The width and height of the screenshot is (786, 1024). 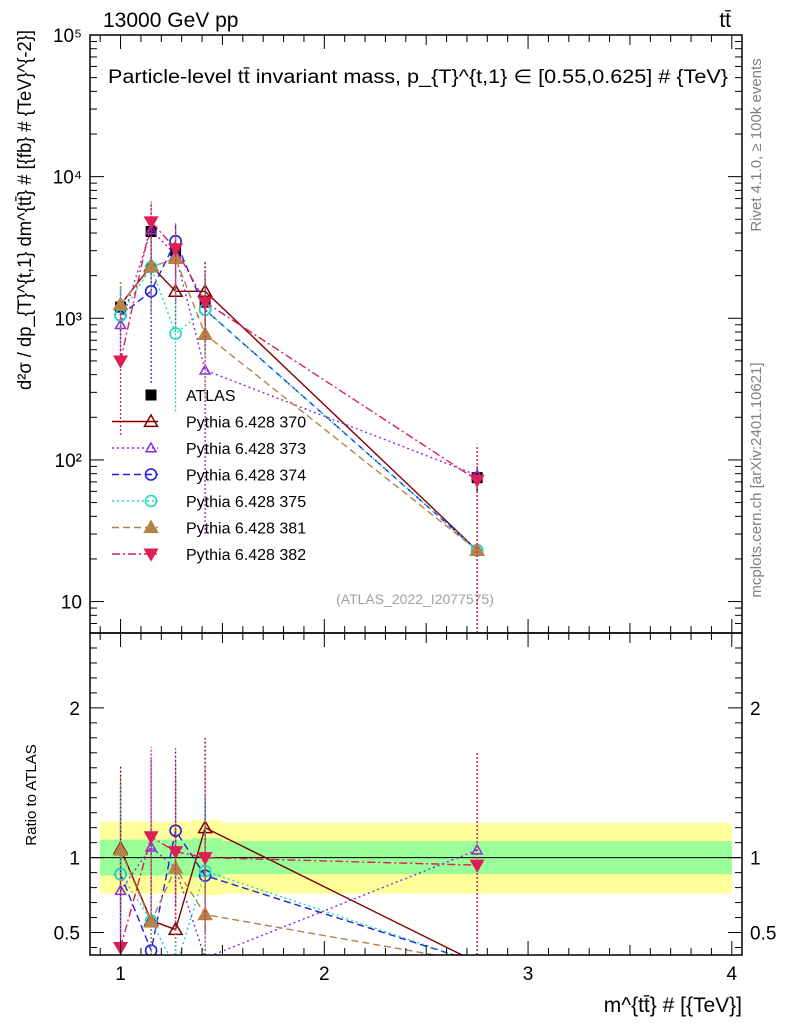 I want to click on legend-label: Pythia 6.428 382, so click(x=246, y=555).